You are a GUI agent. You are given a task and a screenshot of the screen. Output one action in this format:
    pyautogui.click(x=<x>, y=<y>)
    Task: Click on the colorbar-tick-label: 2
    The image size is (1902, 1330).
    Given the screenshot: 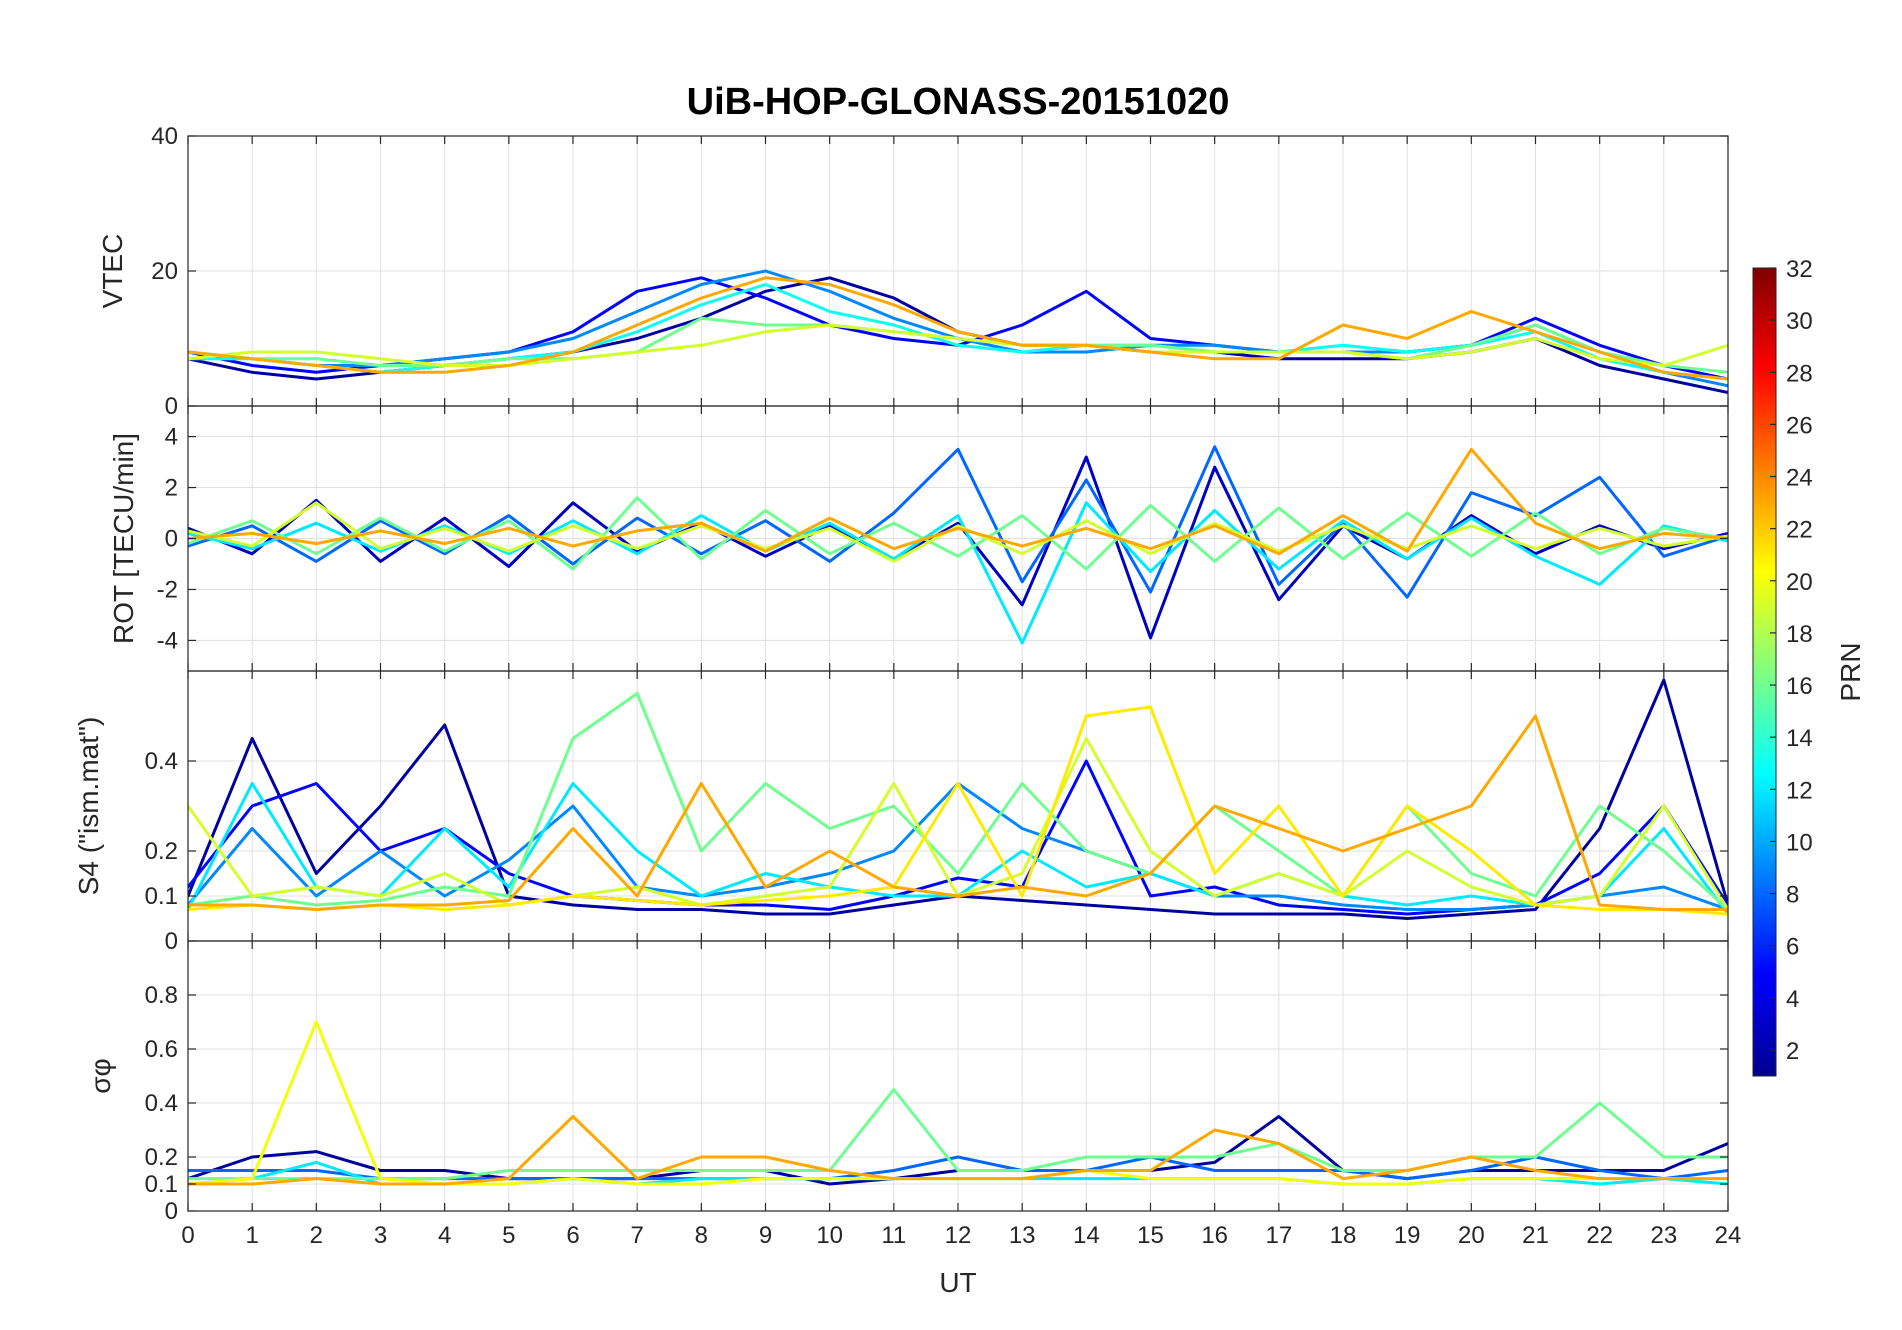 What is the action you would take?
    pyautogui.click(x=1792, y=1051)
    